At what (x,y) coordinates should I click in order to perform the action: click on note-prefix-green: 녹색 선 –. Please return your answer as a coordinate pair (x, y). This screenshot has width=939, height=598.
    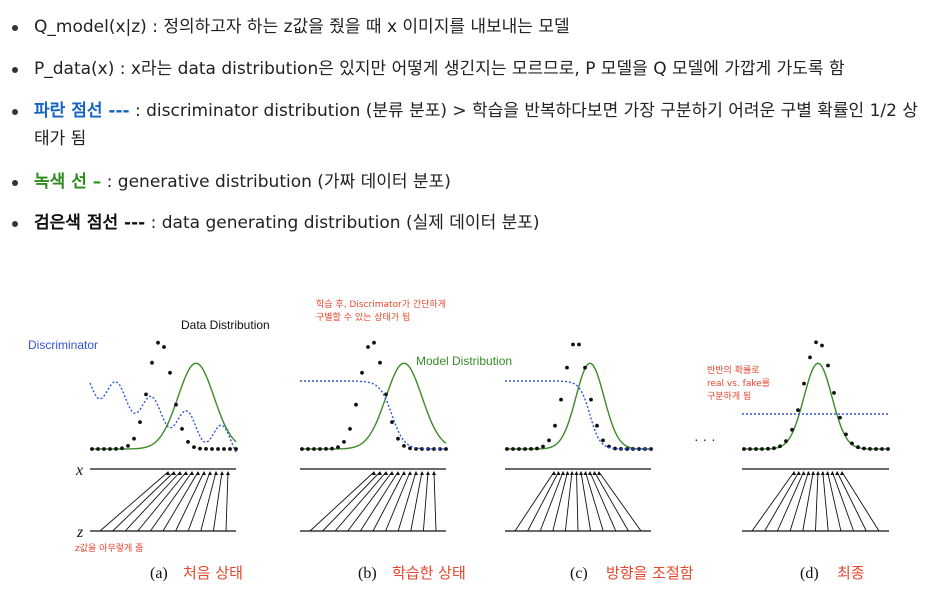
    Looking at the image, I should click on (68, 182).